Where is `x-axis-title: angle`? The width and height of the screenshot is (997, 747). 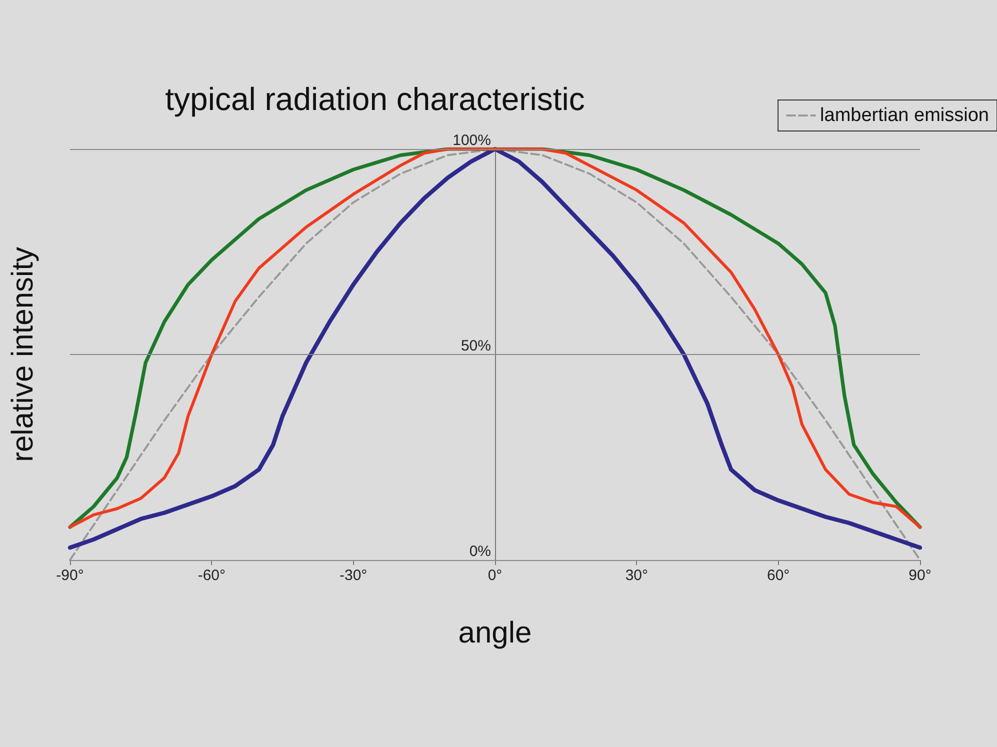
x-axis-title: angle is located at coordinates (495, 633).